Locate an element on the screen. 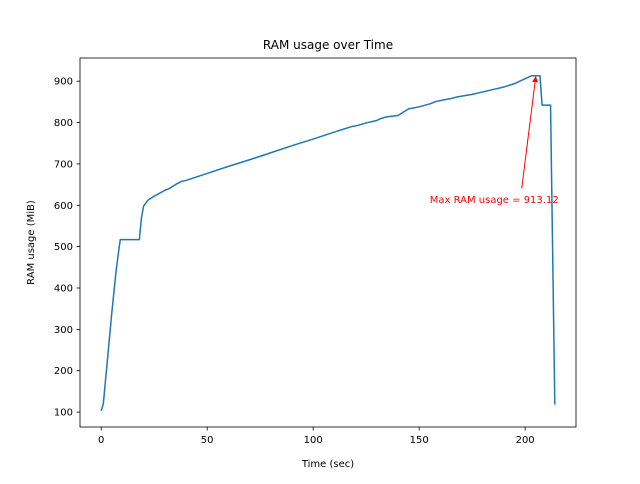 The height and width of the screenshot is (484, 640). y-tick-label: 600 is located at coordinates (63, 206).